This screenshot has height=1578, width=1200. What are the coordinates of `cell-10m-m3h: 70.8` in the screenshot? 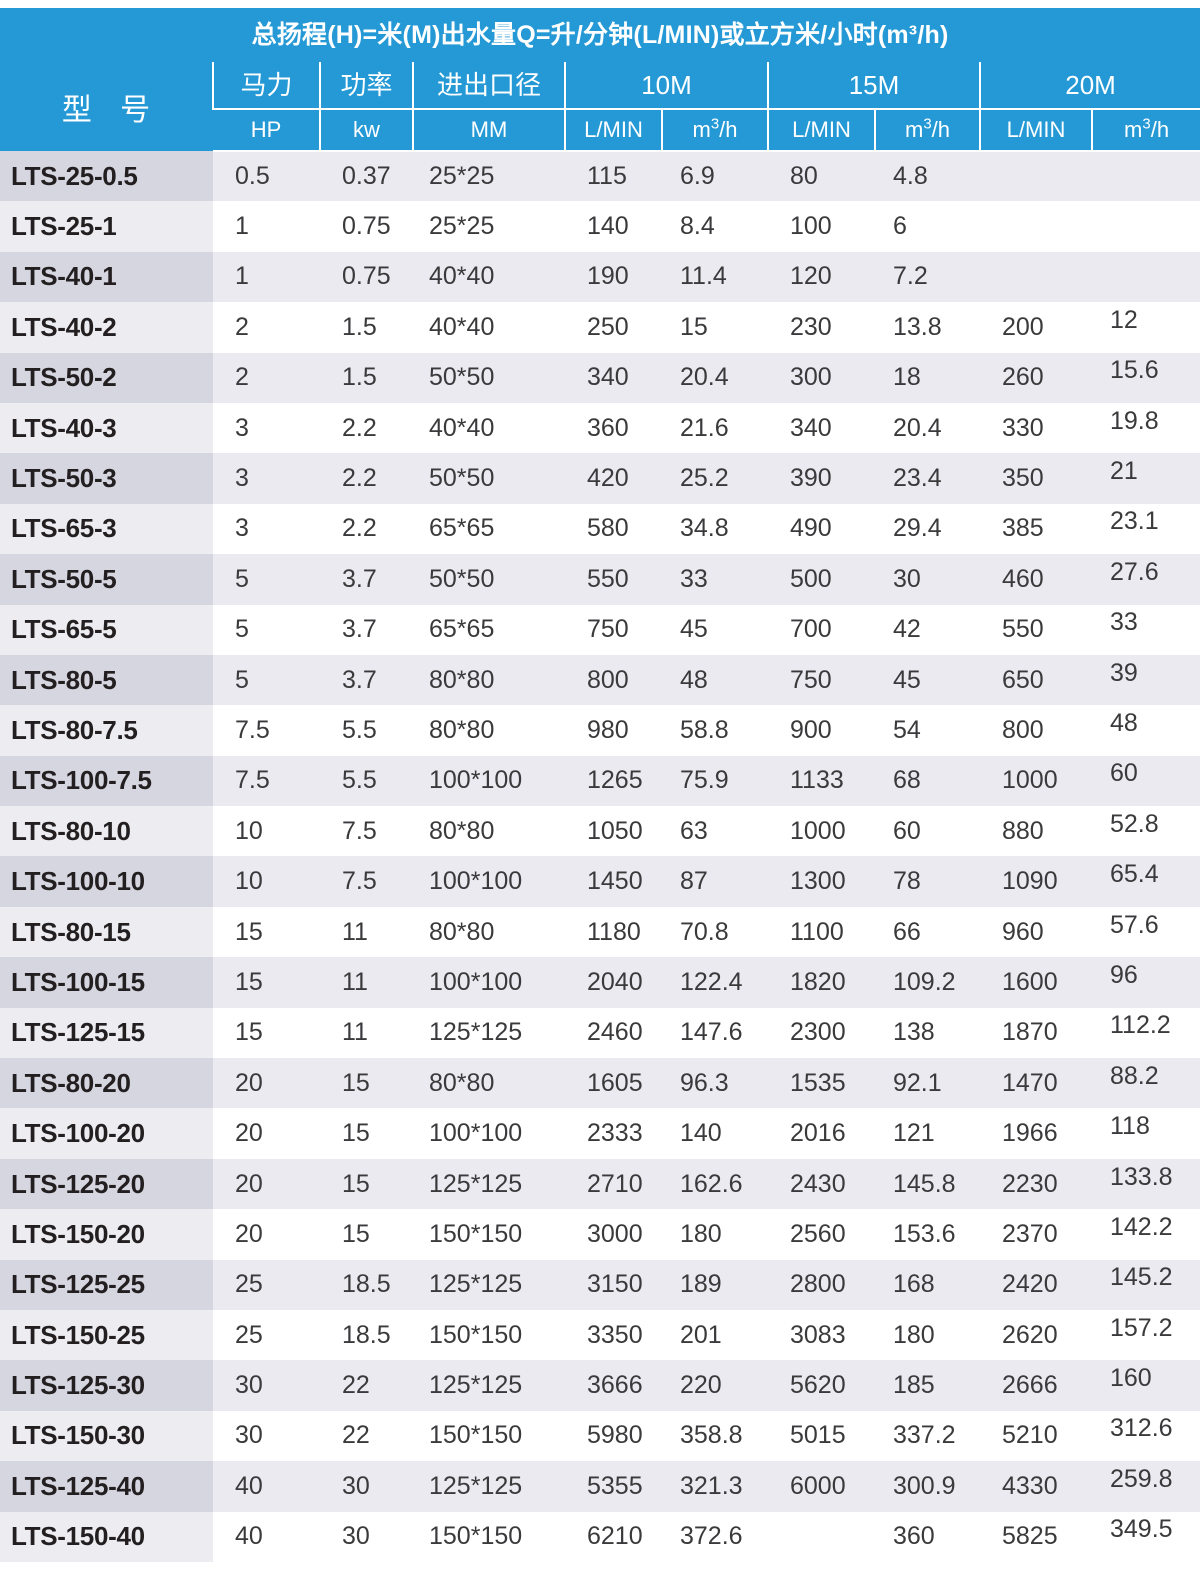 It's located at (715, 932).